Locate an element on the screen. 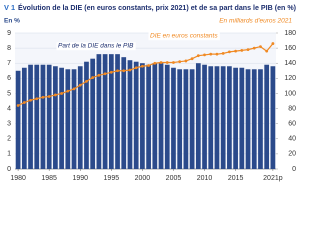 This screenshot has width=320, height=240. y-tick-label: 0 is located at coordinates (9, 169).